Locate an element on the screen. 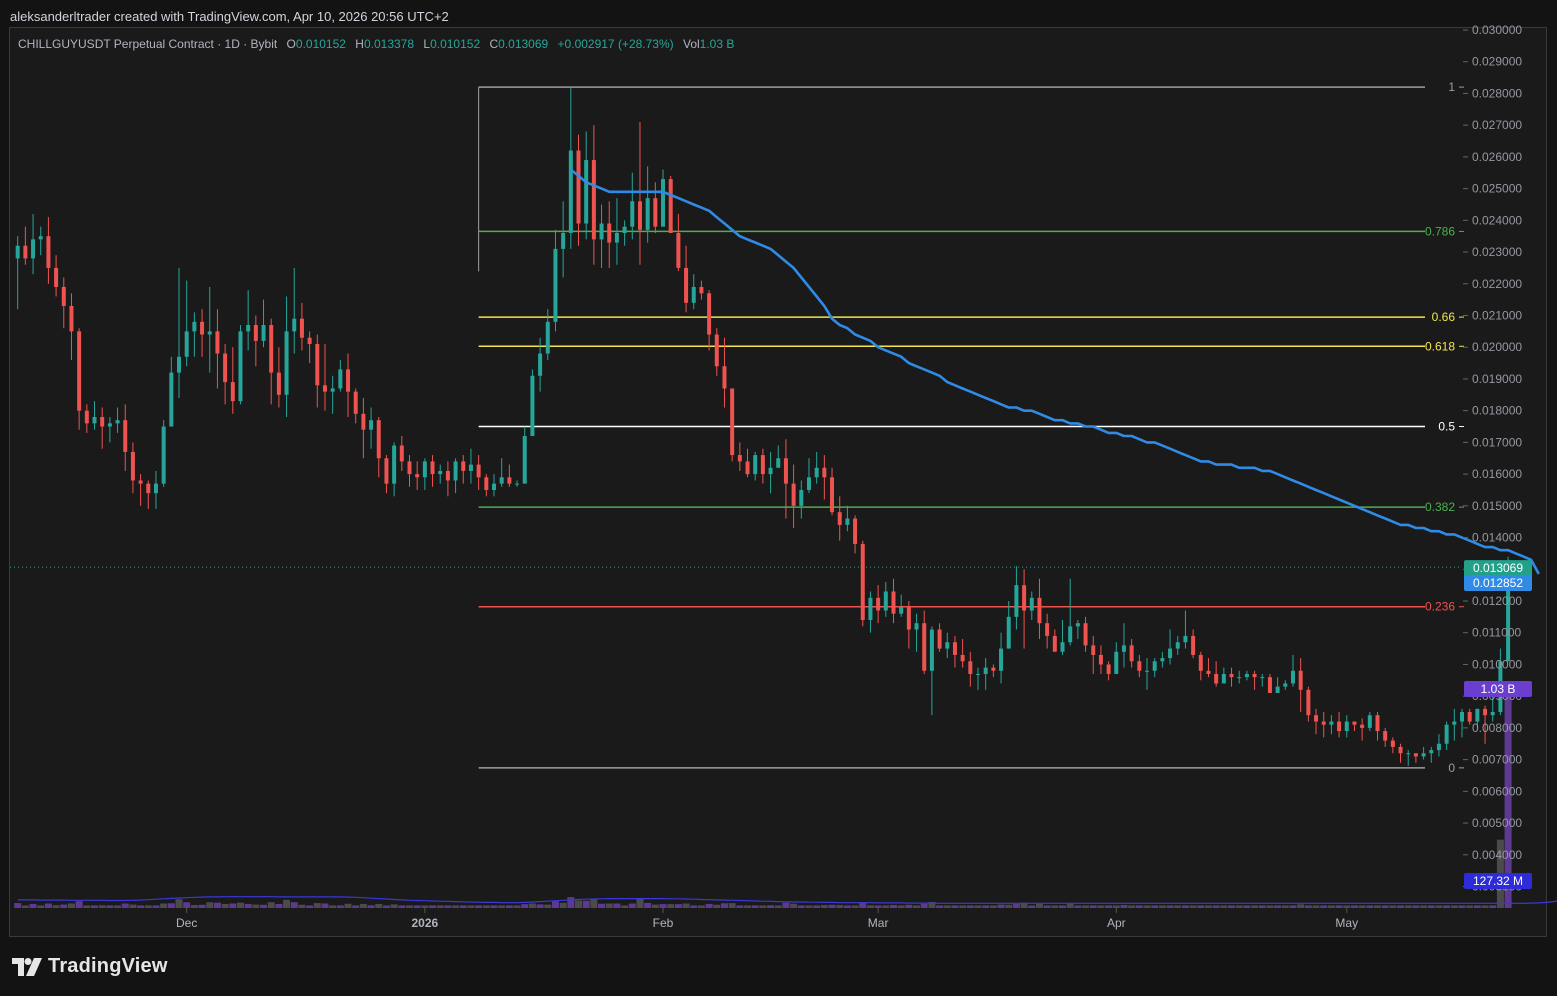 Image resolution: width=1557 pixels, height=996 pixels. y-axis-tick-label: 0.004000 is located at coordinates (1497, 855).